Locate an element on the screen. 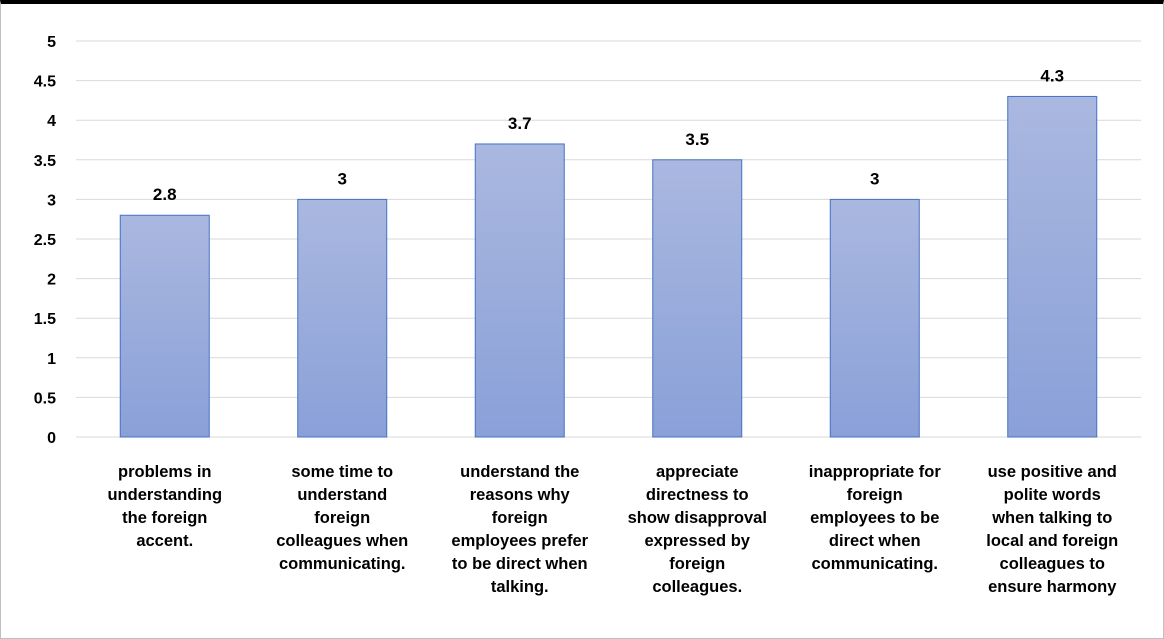 The width and height of the screenshot is (1164, 639). category-label-line: the foreign is located at coordinates (164, 518).